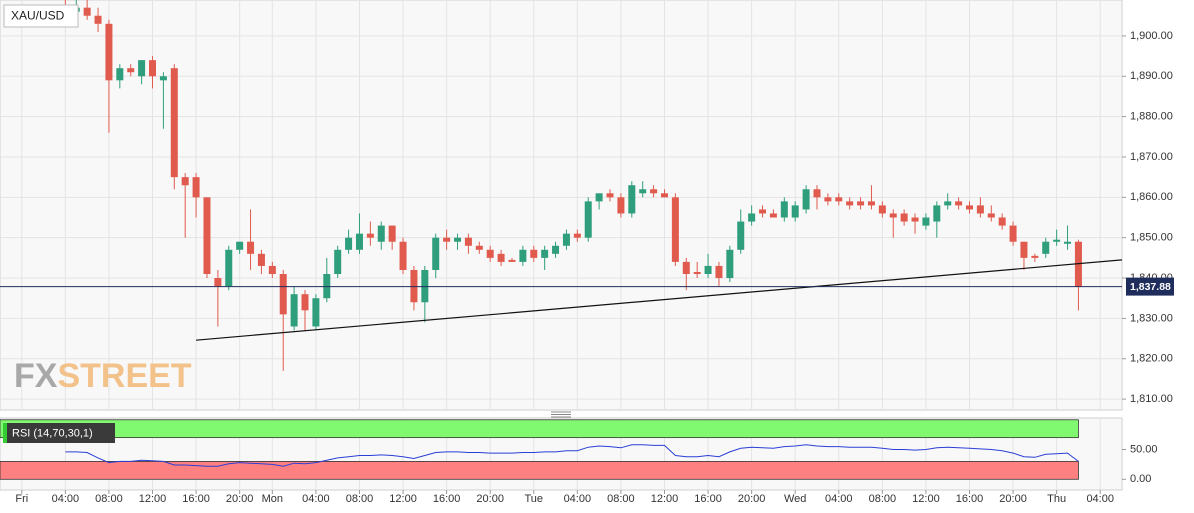  Describe the element at coordinates (41, 16) in the screenshot. I see `title-box` at that location.